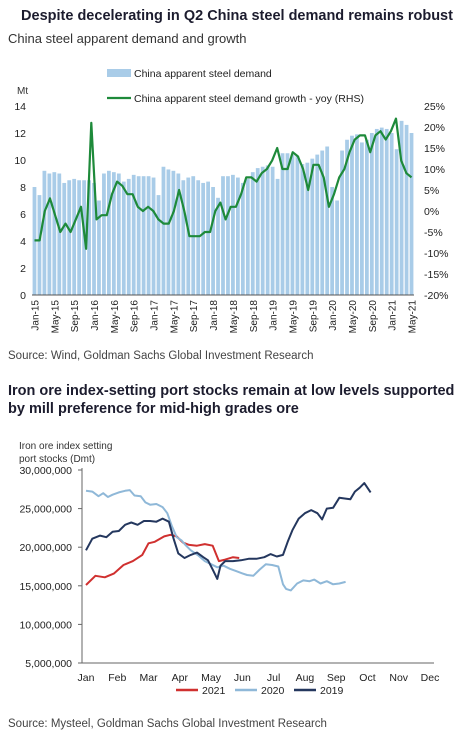 The height and width of the screenshot is (741, 474). What do you see at coordinates (398, 678) in the screenshot?
I see `x-tick-label: Nov` at bounding box center [398, 678].